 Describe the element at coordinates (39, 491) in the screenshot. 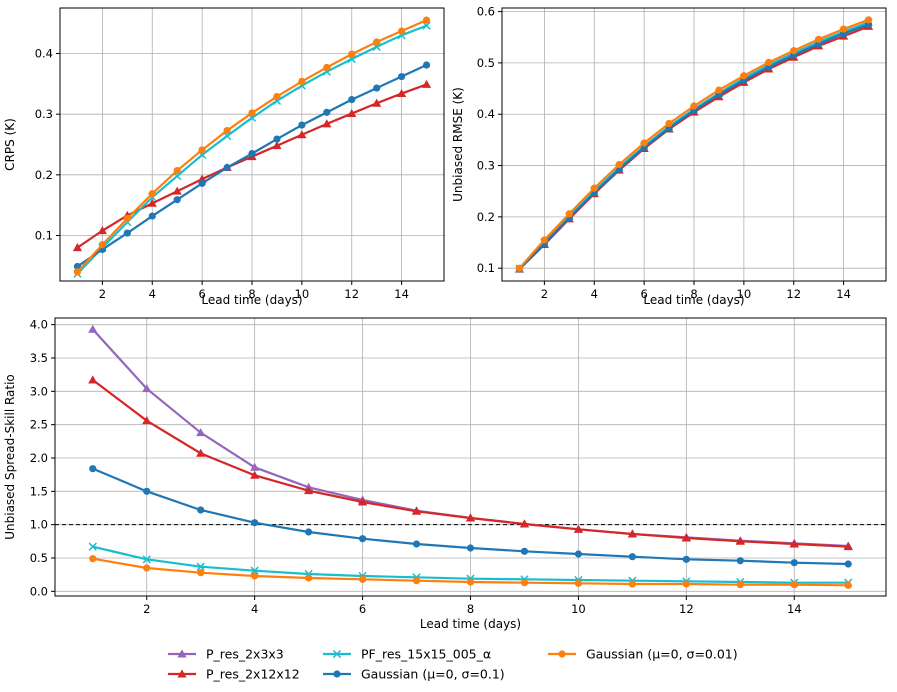

I see `y-tick-label: 1.5` at that location.